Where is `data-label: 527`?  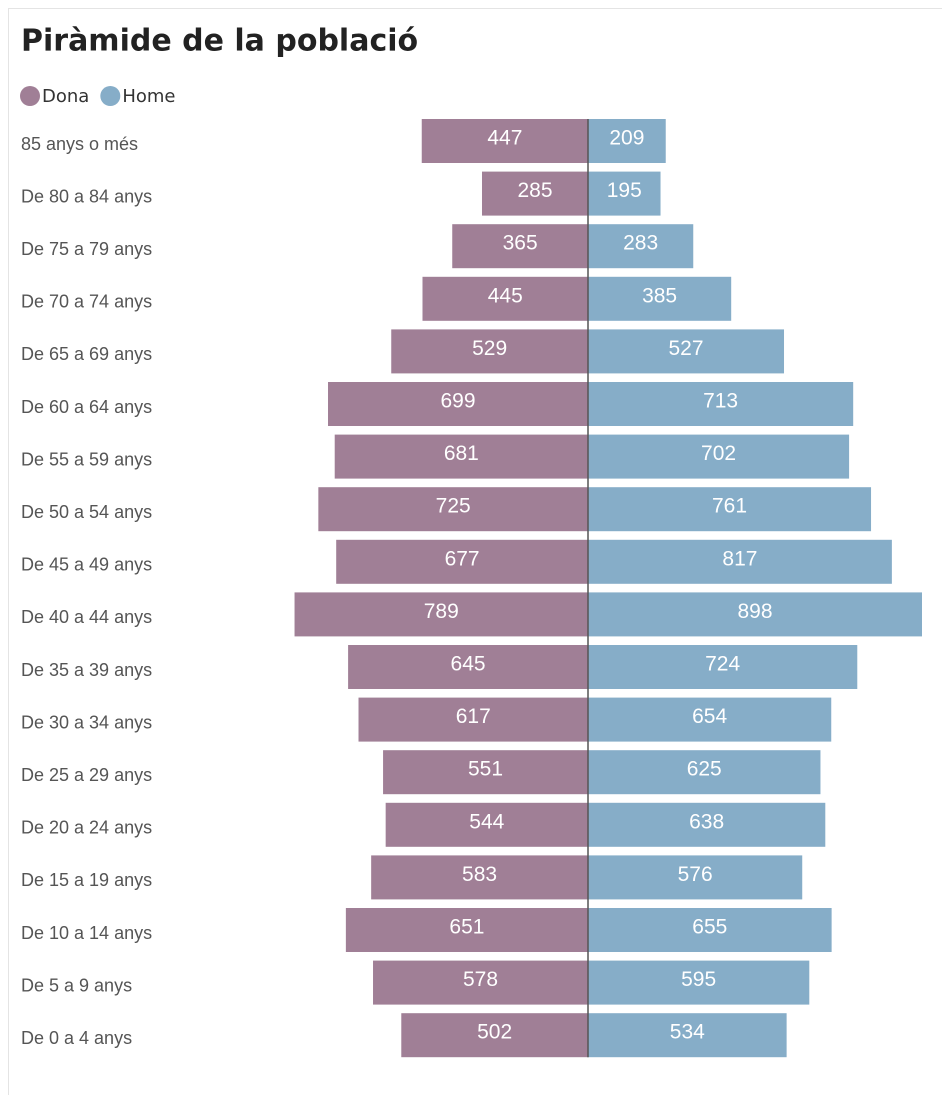 data-label: 527 is located at coordinates (685, 348).